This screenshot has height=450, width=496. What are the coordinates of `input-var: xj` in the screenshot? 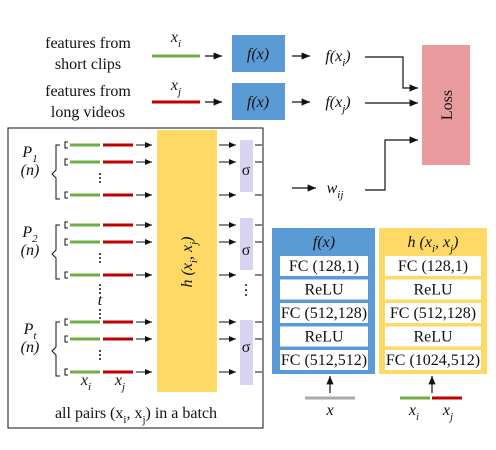 It's located at (175, 87).